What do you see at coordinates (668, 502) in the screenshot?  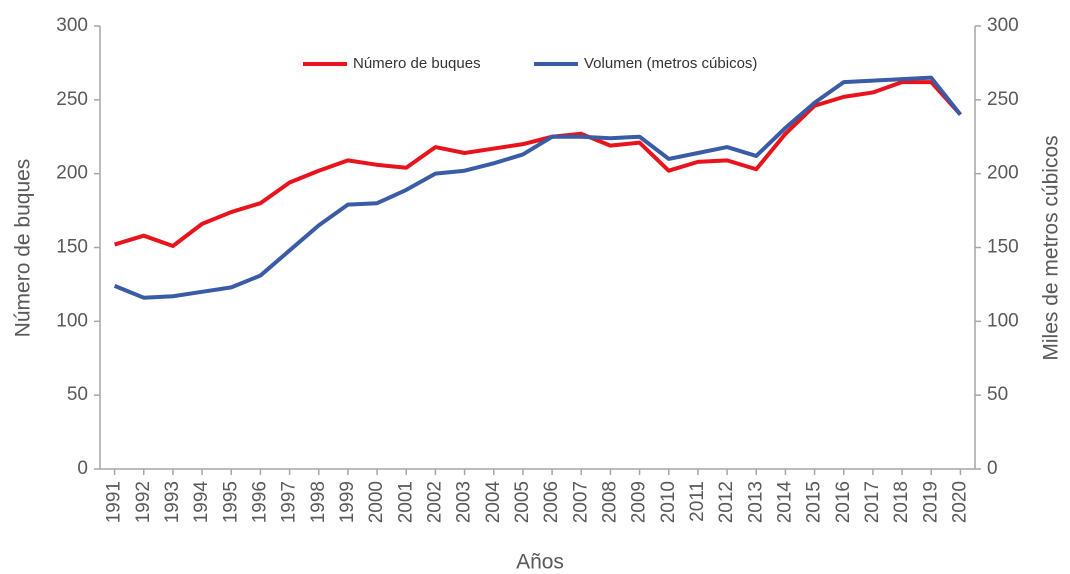 I see `x-tick-label: 2010` at bounding box center [668, 502].